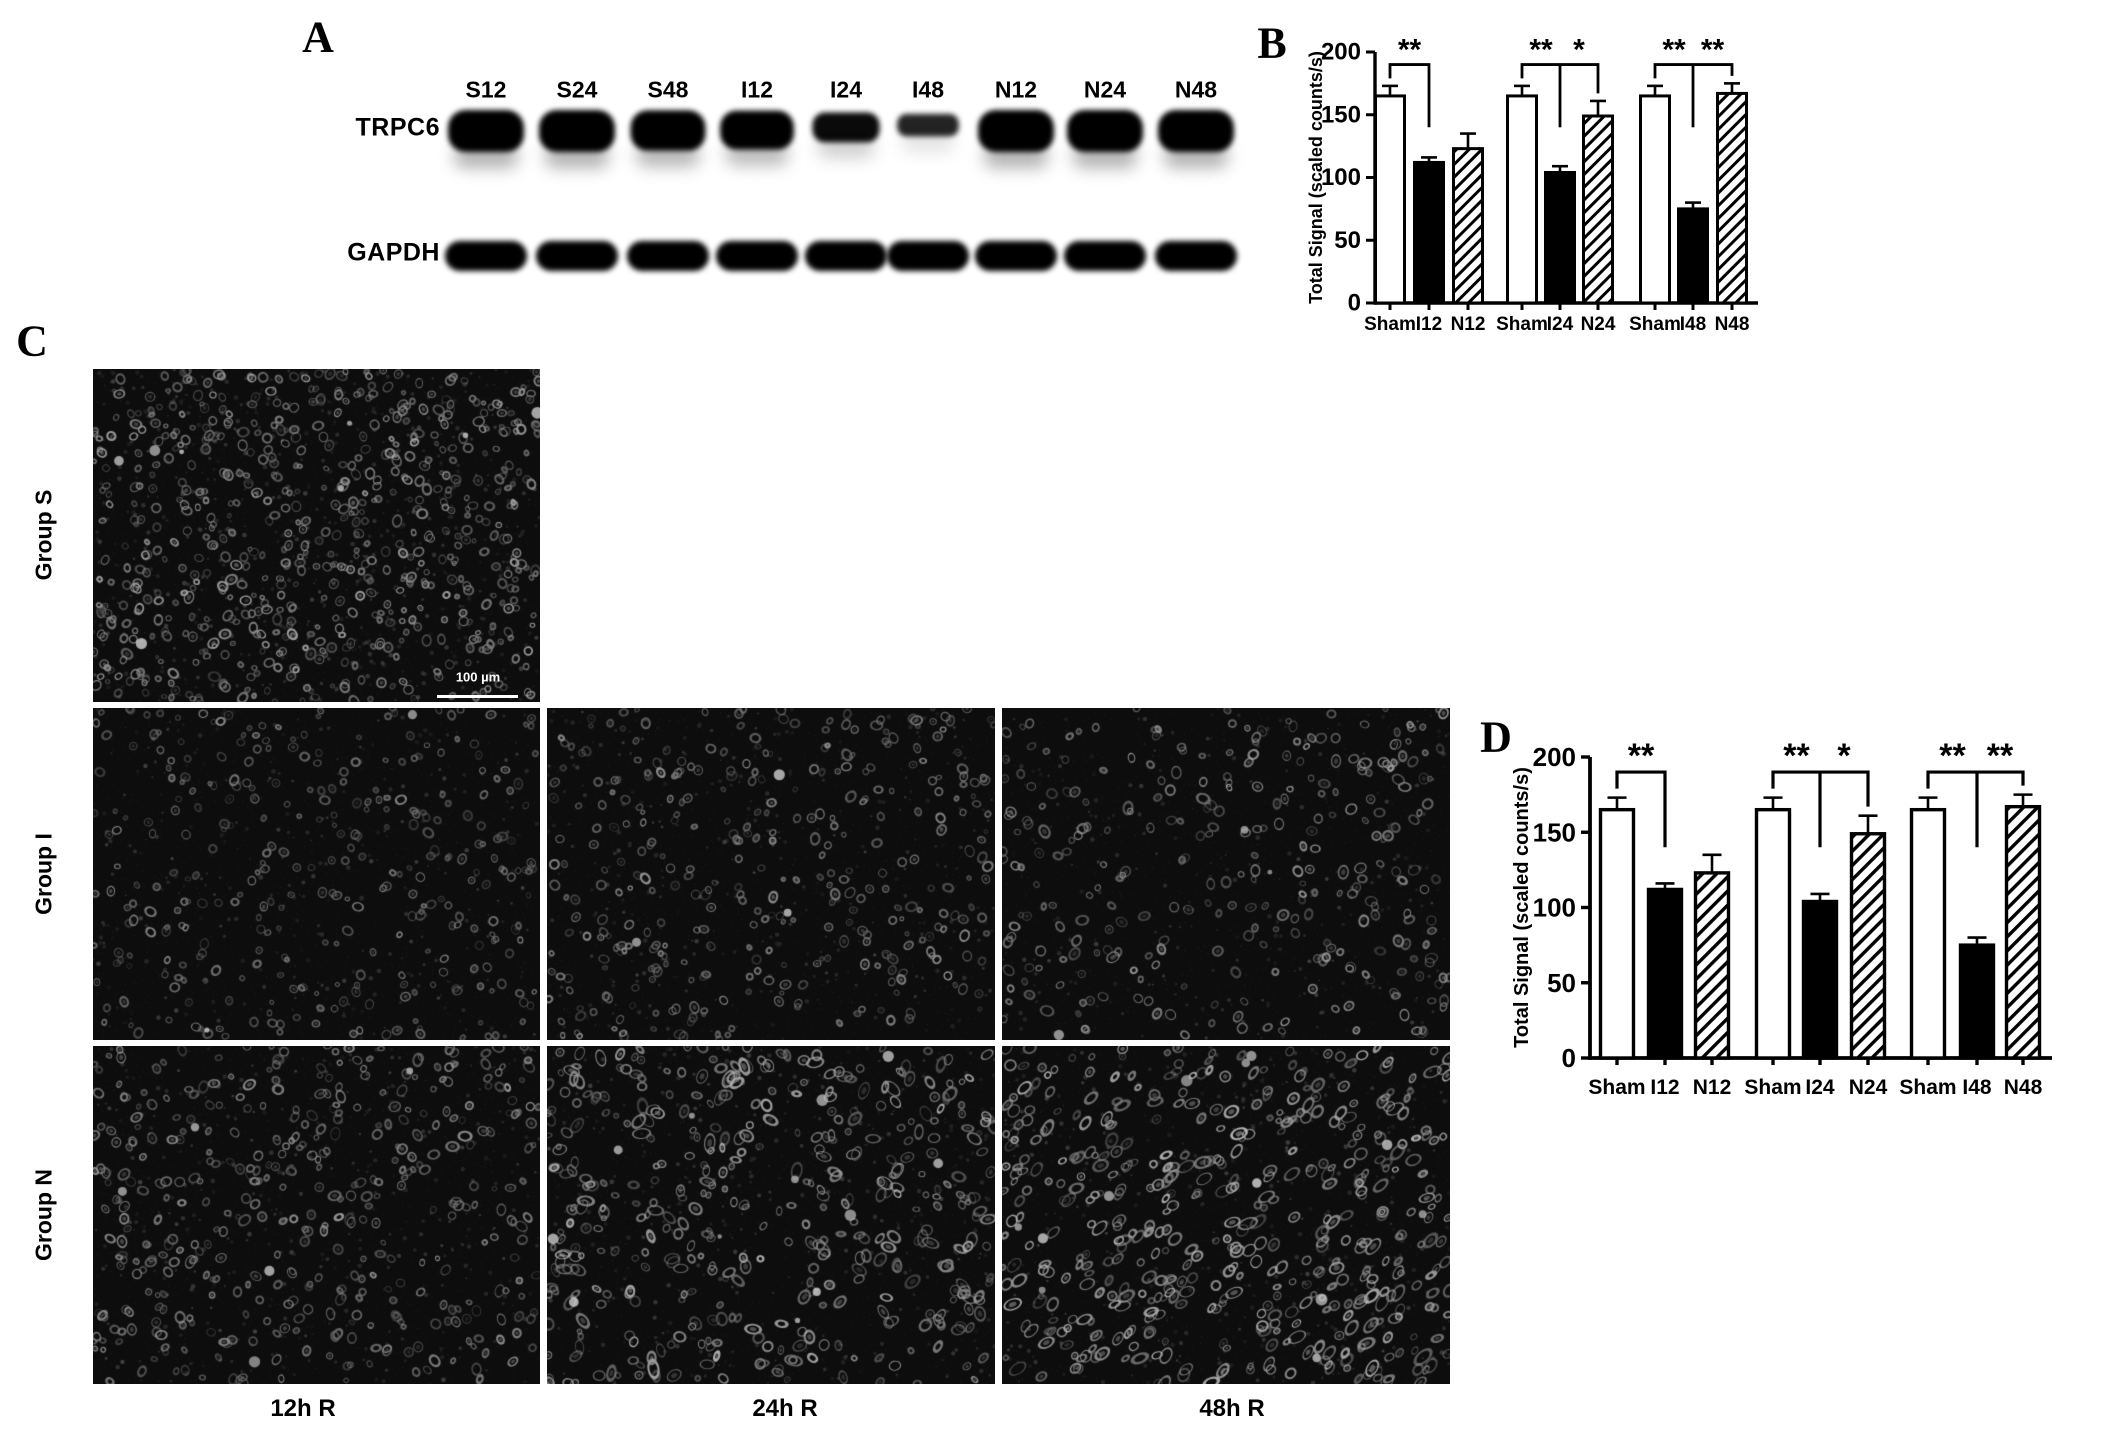  I want to click on lane-label-s12: S12, so click(486, 89).